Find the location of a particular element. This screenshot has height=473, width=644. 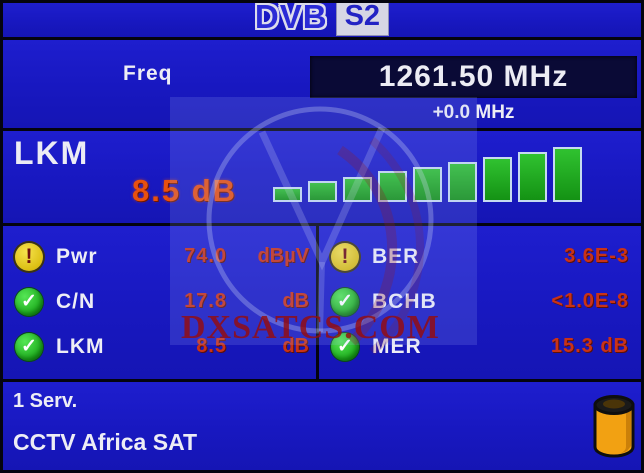

signal-bars is located at coordinates (427, 174).